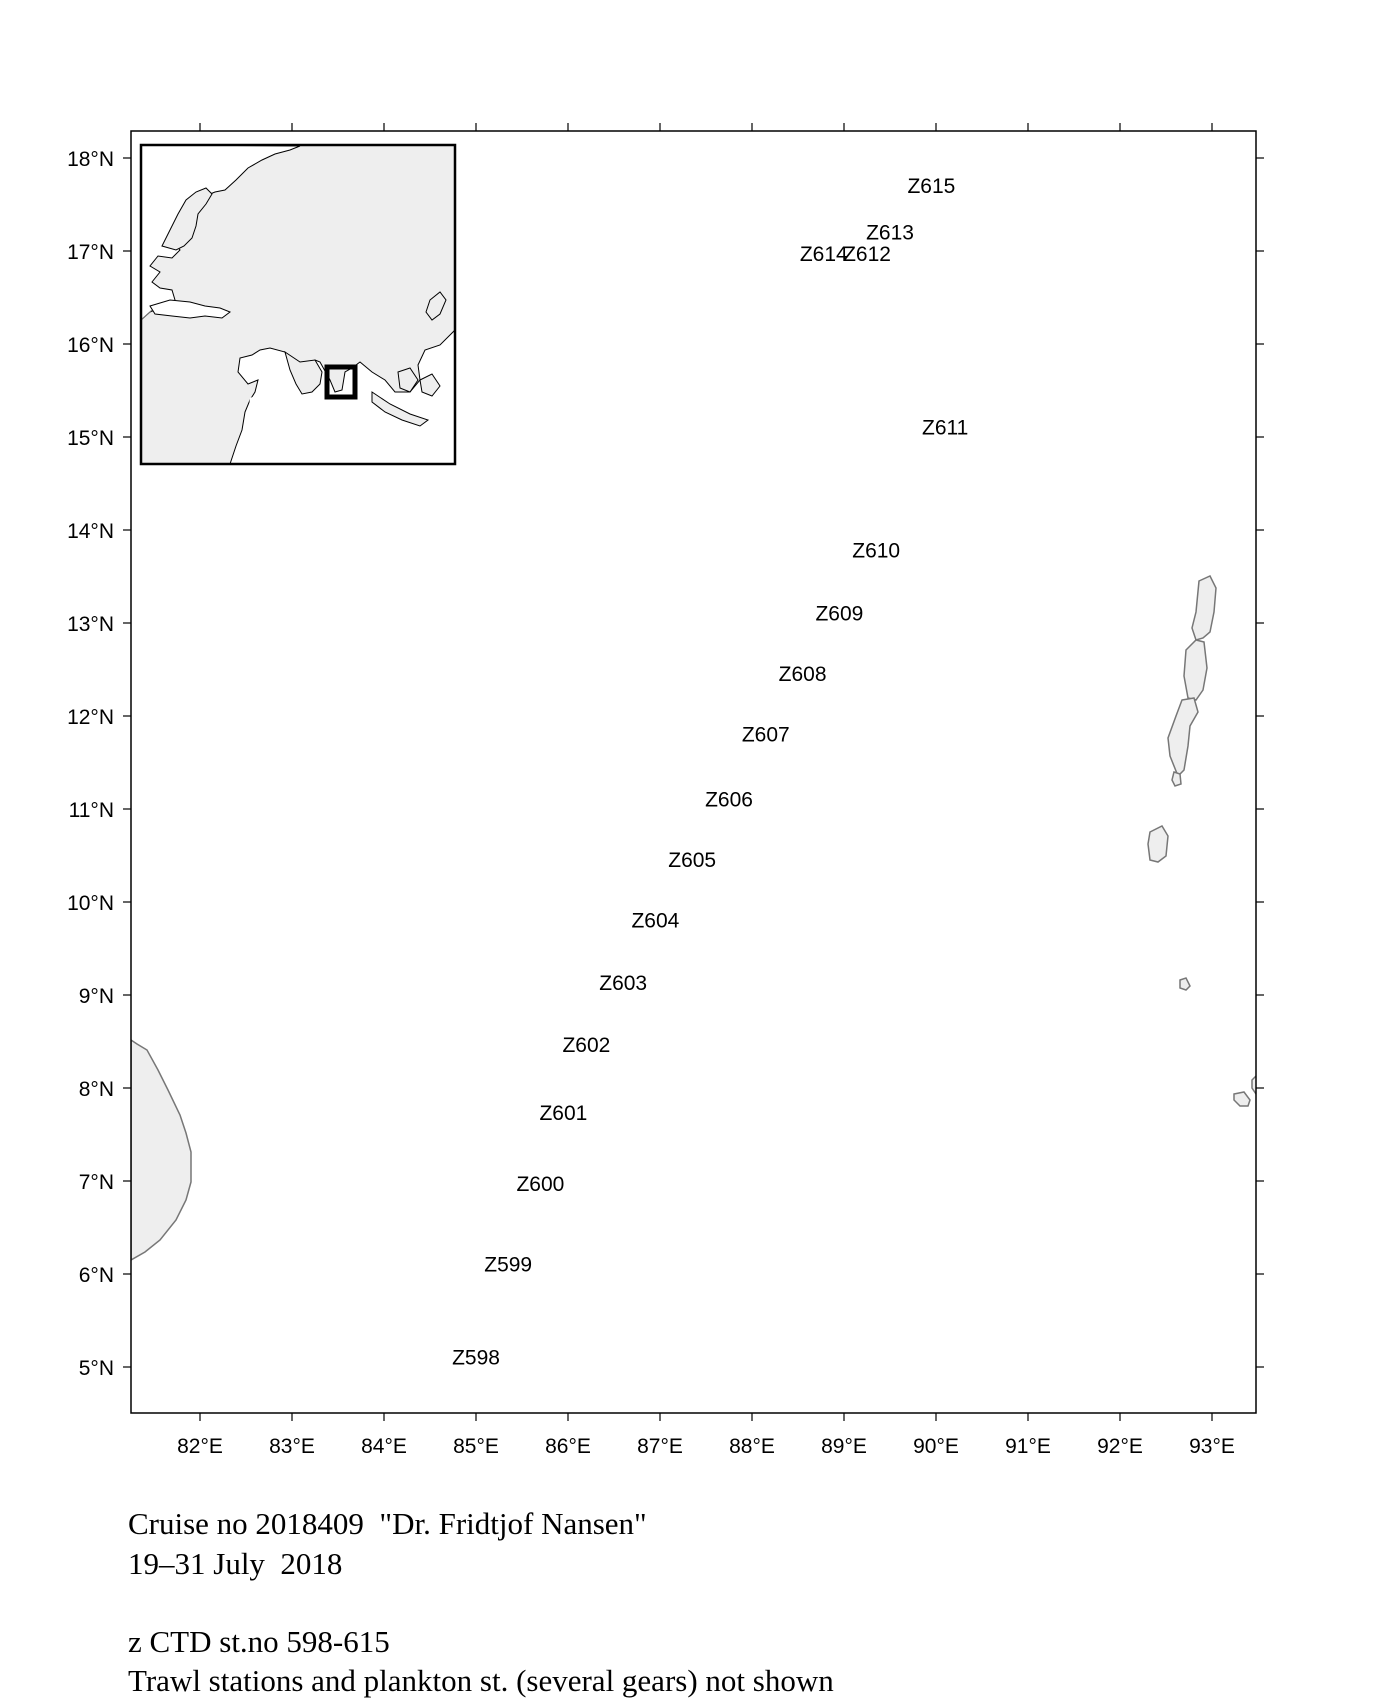  Describe the element at coordinates (1242, 1099) in the screenshot. I see `nicobar-island-west` at that location.